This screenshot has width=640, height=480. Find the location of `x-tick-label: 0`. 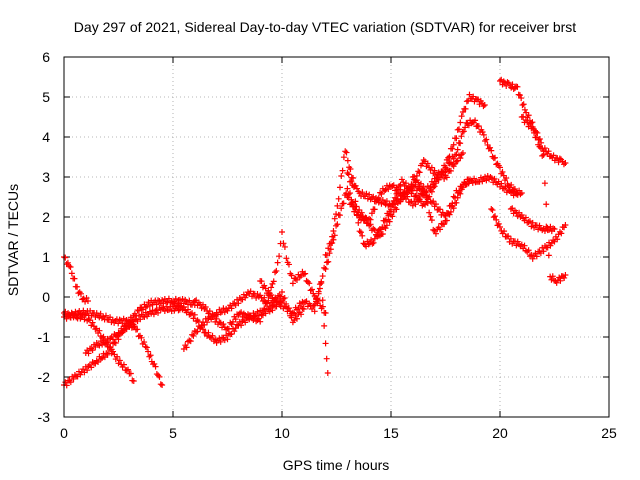

x-tick-label: 0 is located at coordinates (64, 433).